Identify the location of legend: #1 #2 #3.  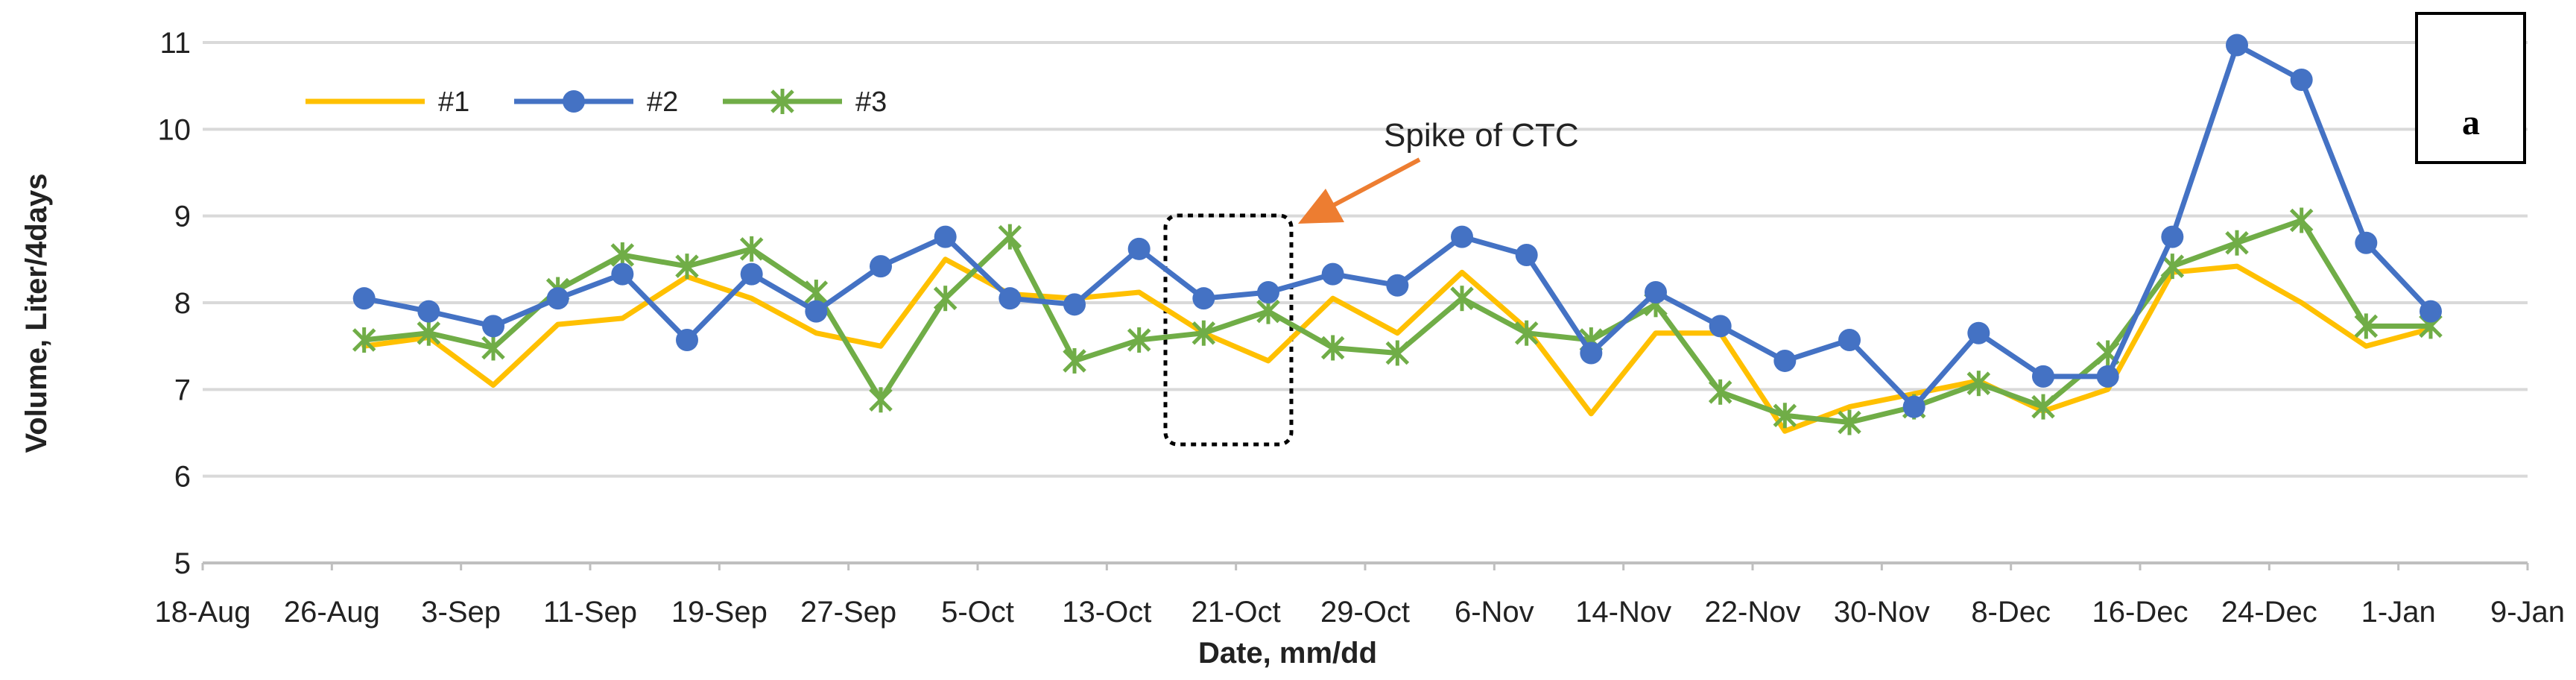
(596, 102).